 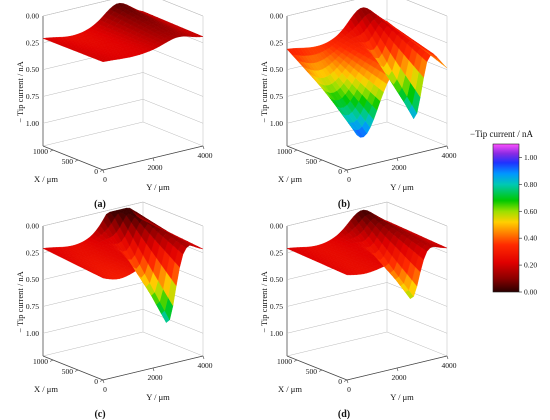 What do you see at coordinates (501, 134) in the screenshot?
I see `colorbar-title: −Tip current / nA` at bounding box center [501, 134].